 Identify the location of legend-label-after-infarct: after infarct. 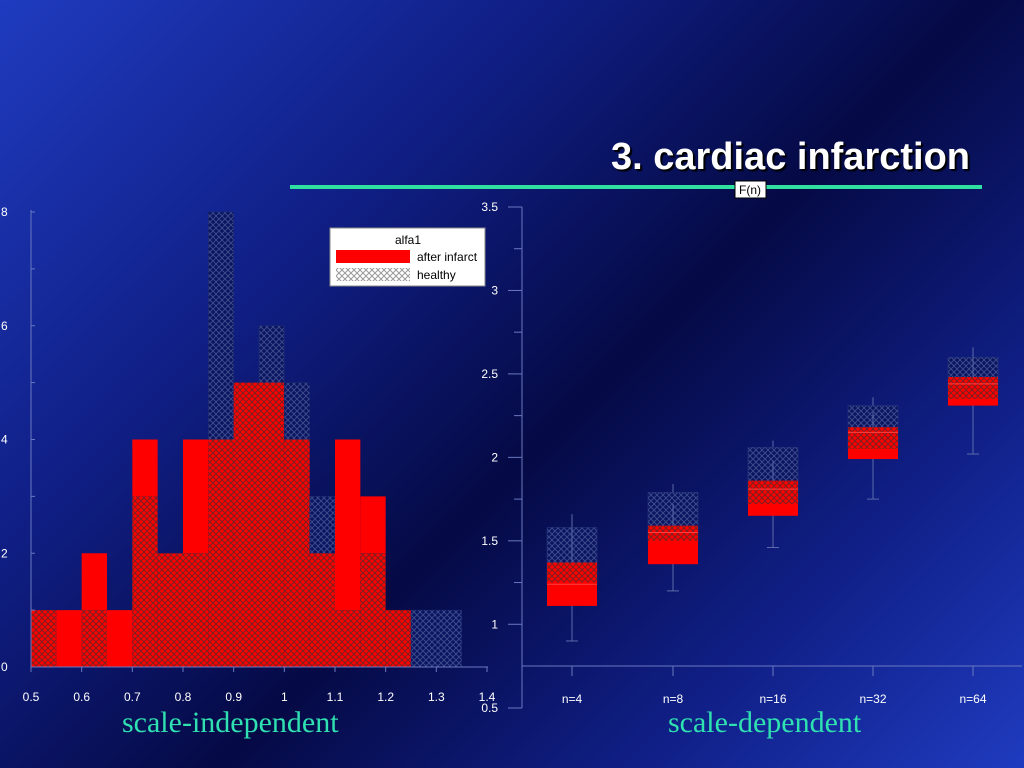
(447, 257).